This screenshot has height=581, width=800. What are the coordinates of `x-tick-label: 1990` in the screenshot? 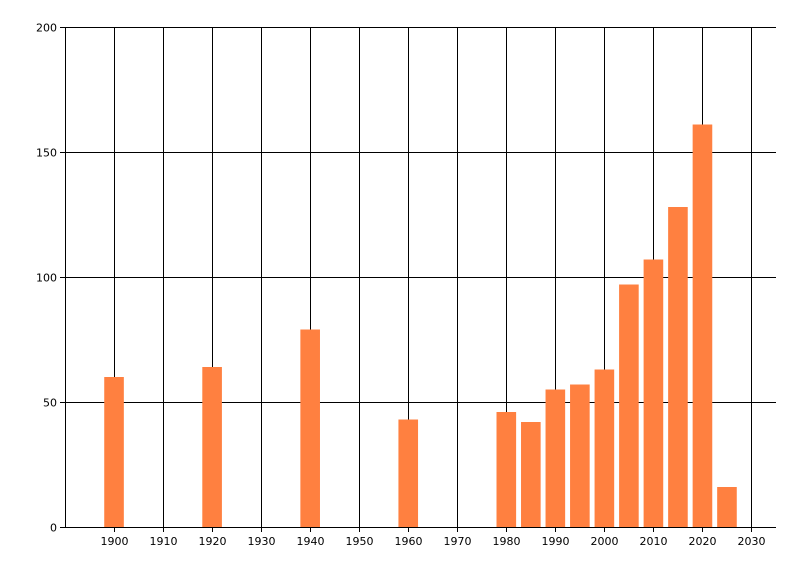 It's located at (556, 541).